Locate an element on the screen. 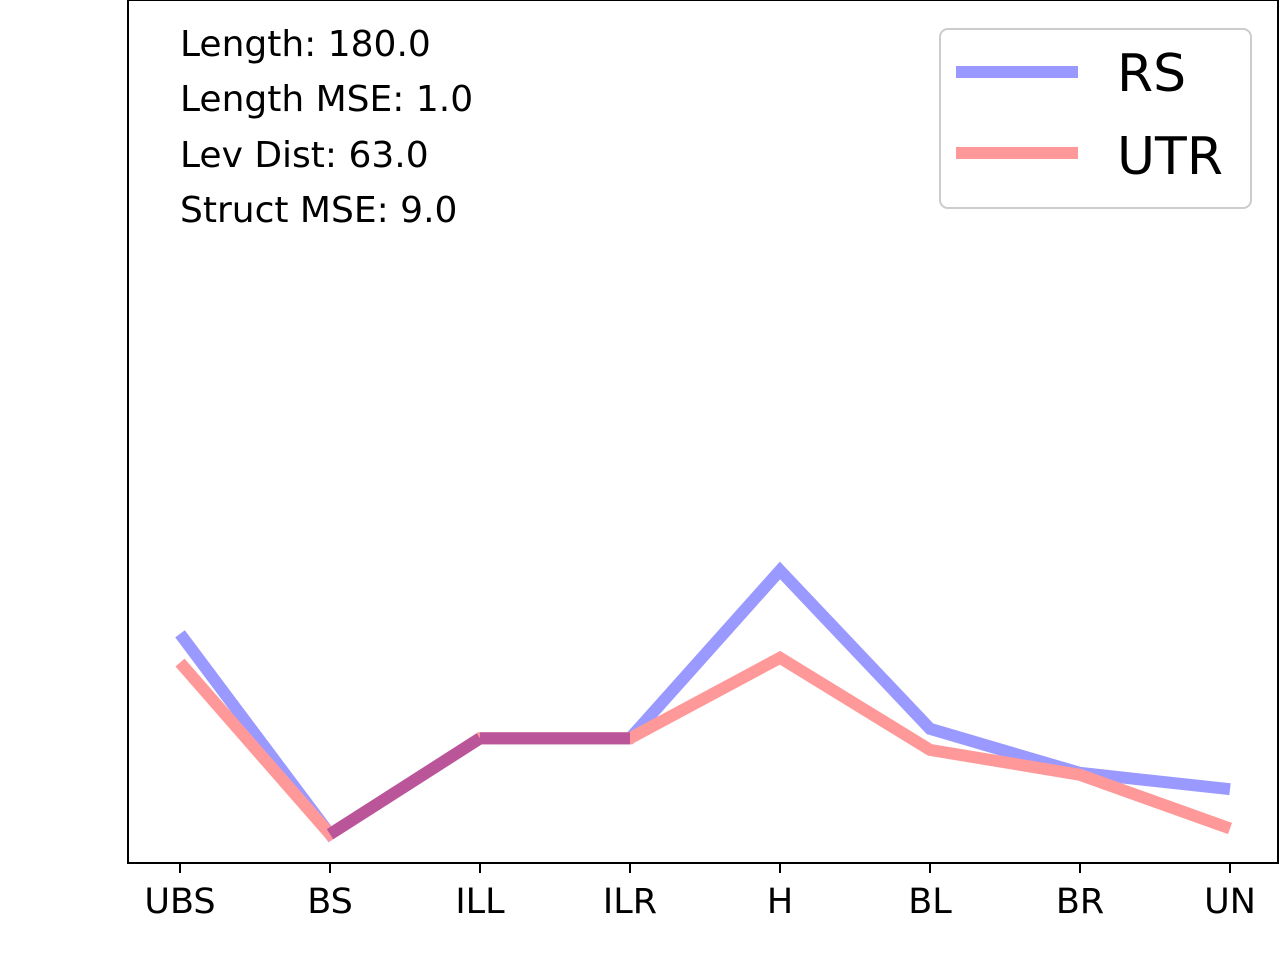 This screenshot has height=960, width=1280. overlap-segment is located at coordinates (405, 786).